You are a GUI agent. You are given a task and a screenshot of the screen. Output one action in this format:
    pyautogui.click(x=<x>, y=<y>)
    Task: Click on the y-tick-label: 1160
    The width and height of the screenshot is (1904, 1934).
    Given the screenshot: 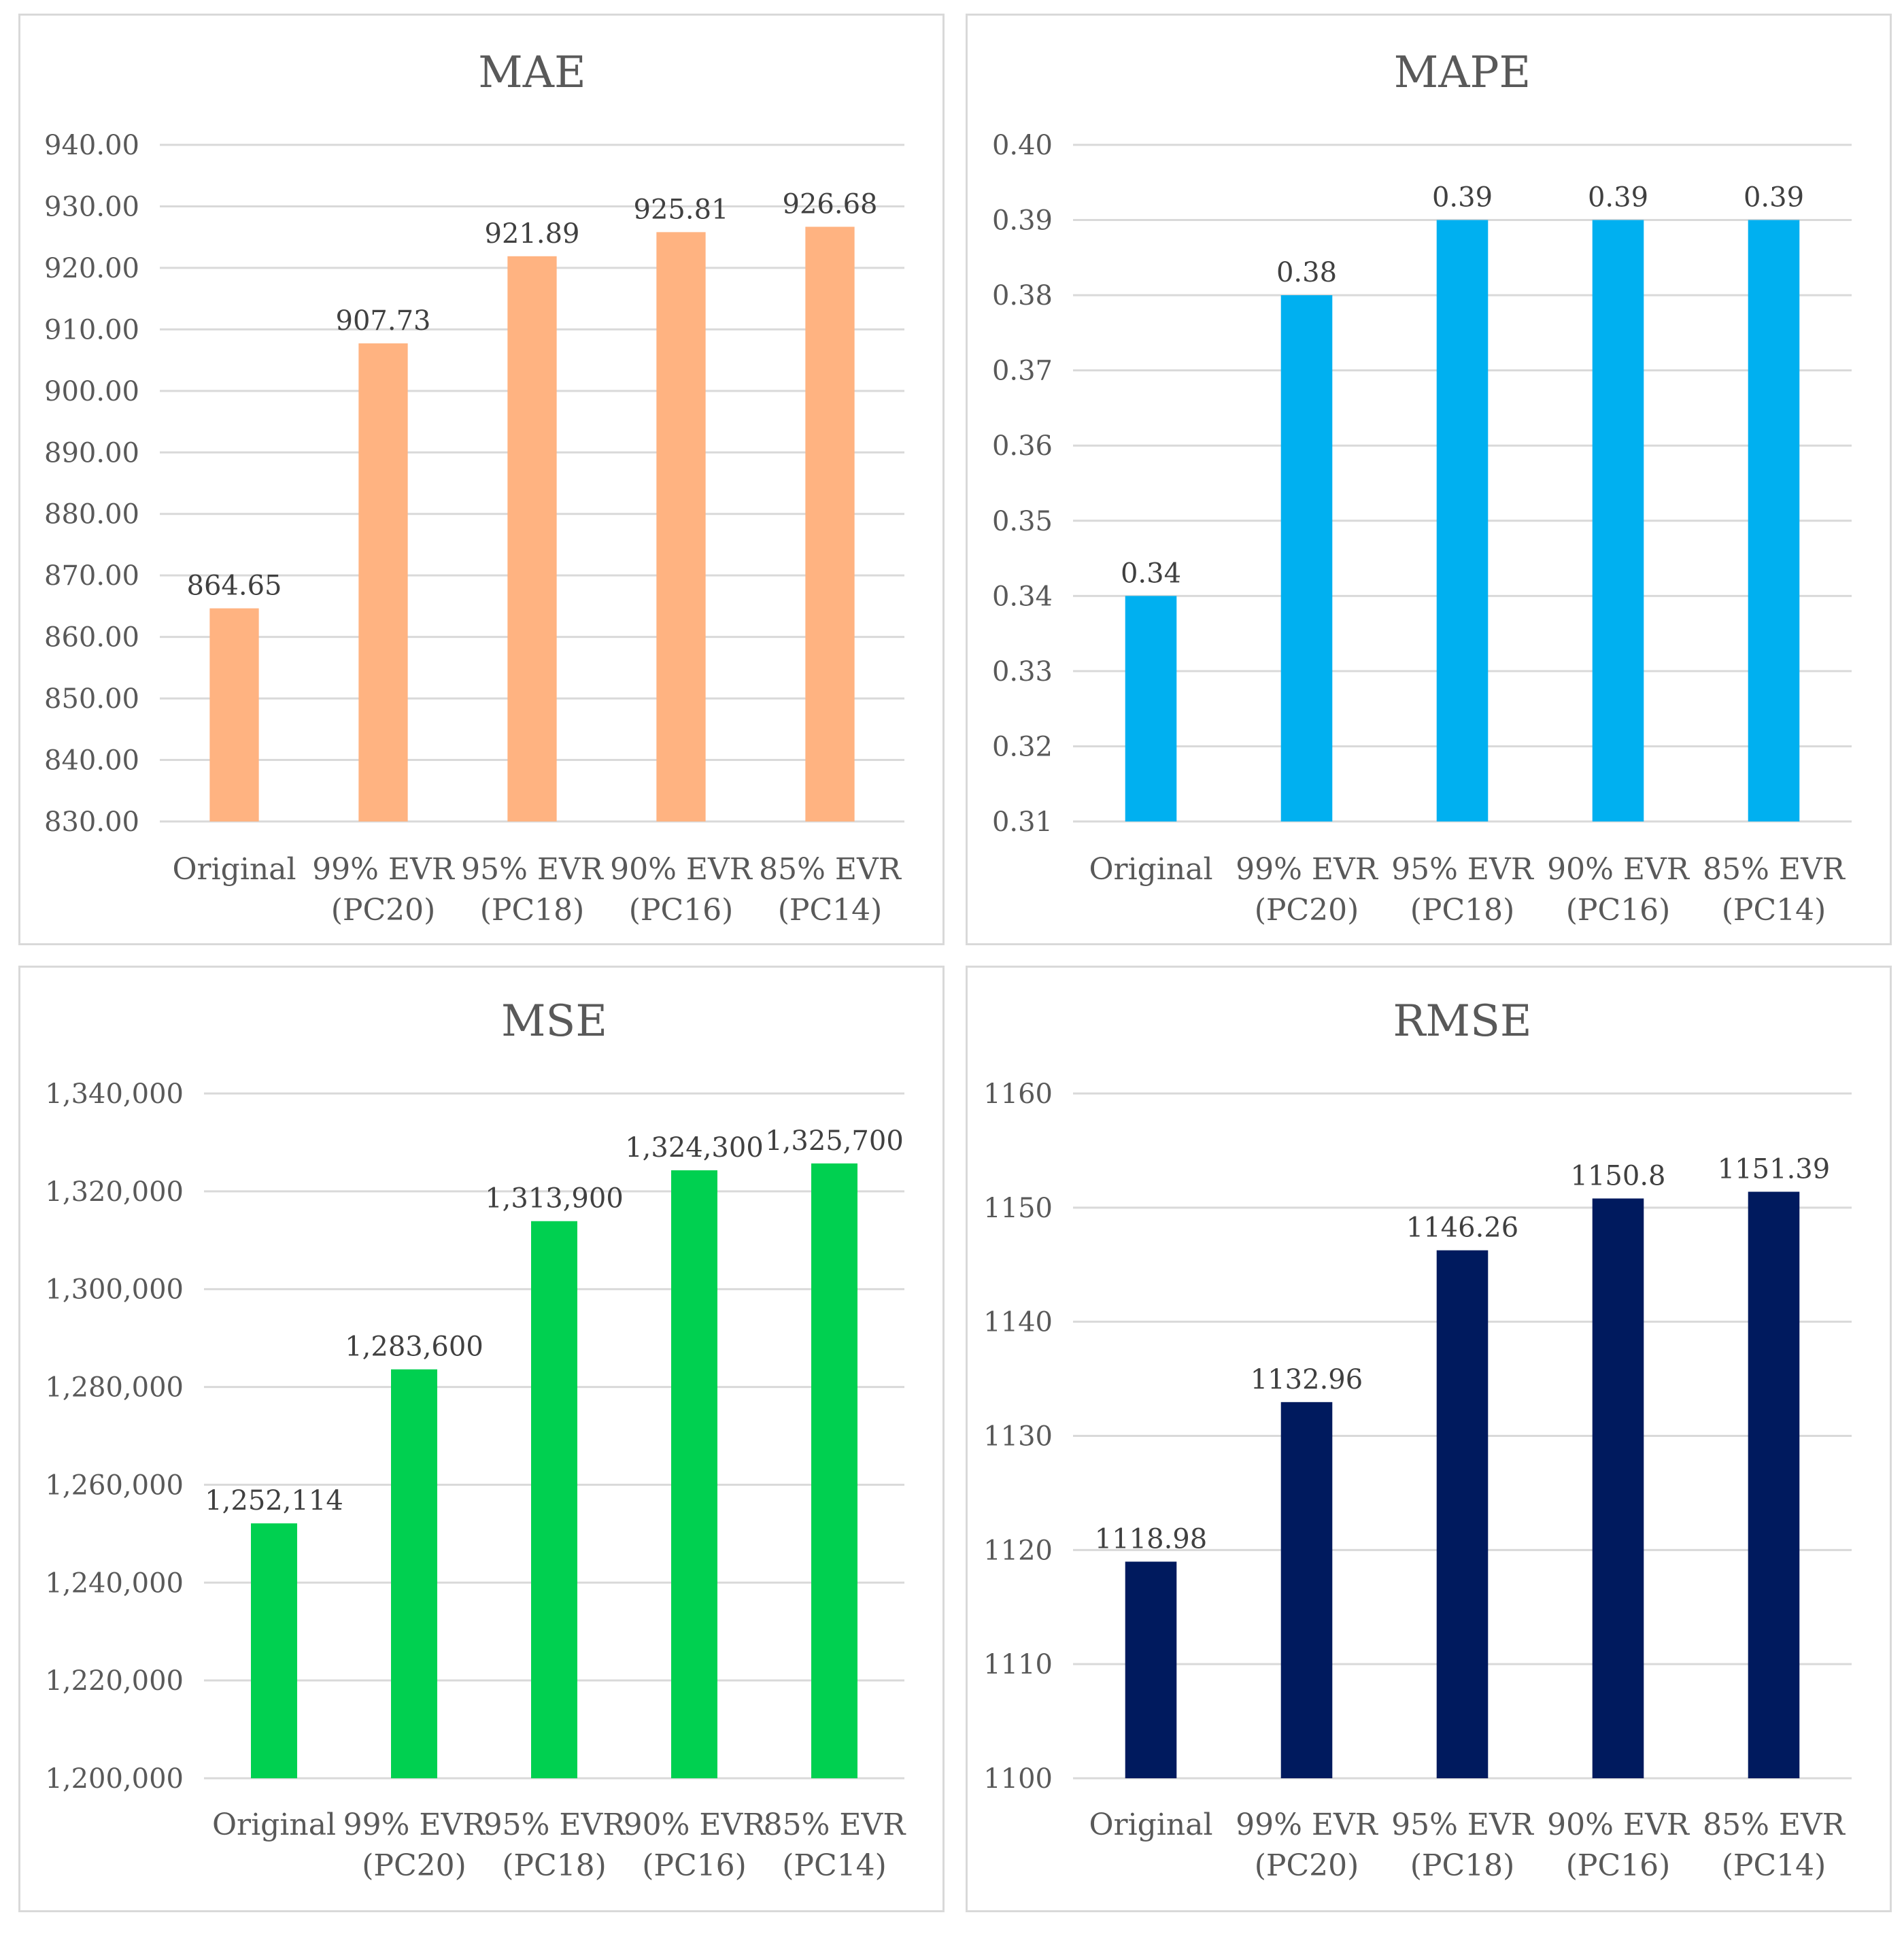 What is the action you would take?
    pyautogui.click(x=1018, y=1094)
    